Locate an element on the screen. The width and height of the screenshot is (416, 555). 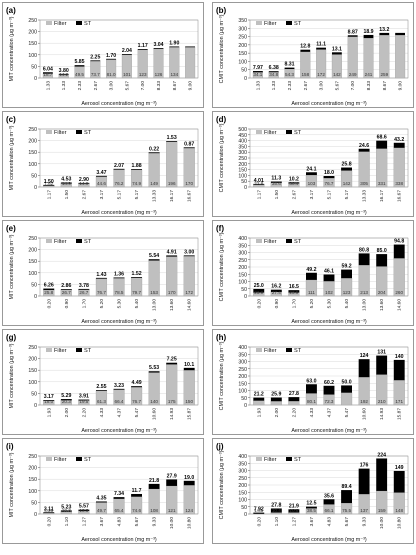
st-value-label: 6.26 is located at coordinates (49, 286).